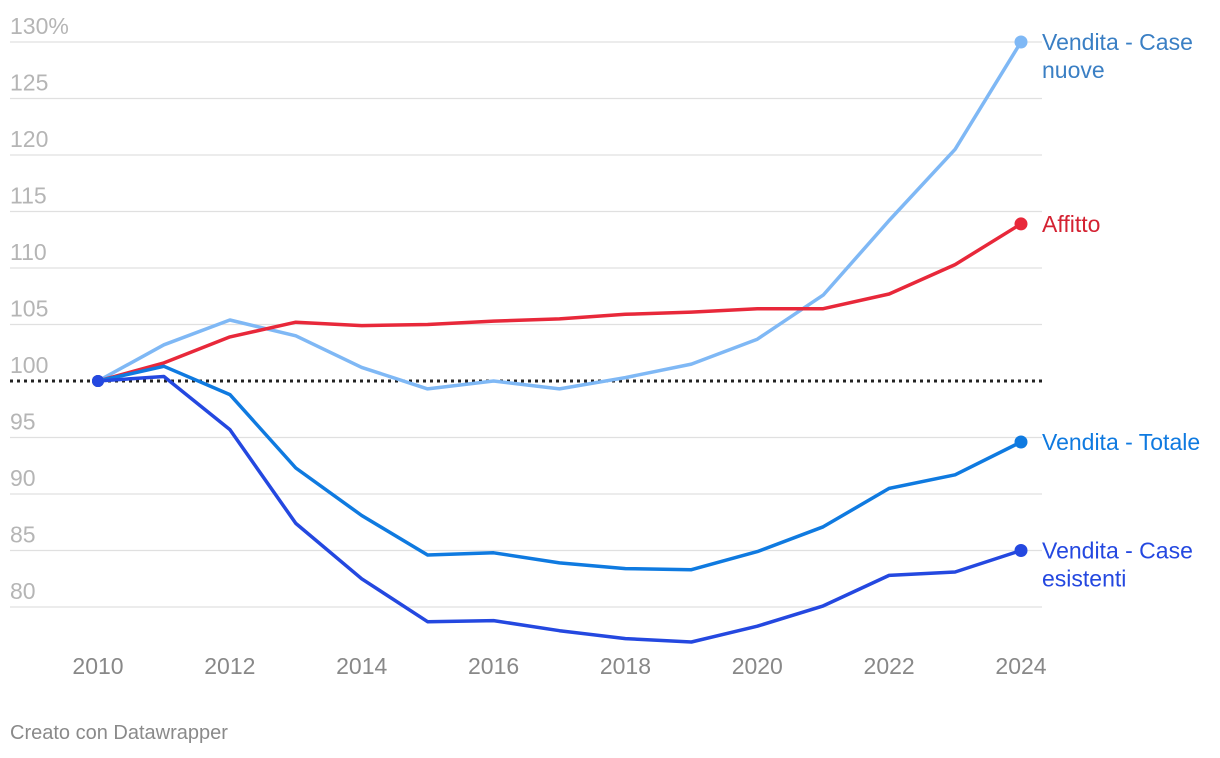 The image size is (1220, 758). Describe the element at coordinates (889, 666) in the screenshot. I see `x-tick-label: 2022` at that location.